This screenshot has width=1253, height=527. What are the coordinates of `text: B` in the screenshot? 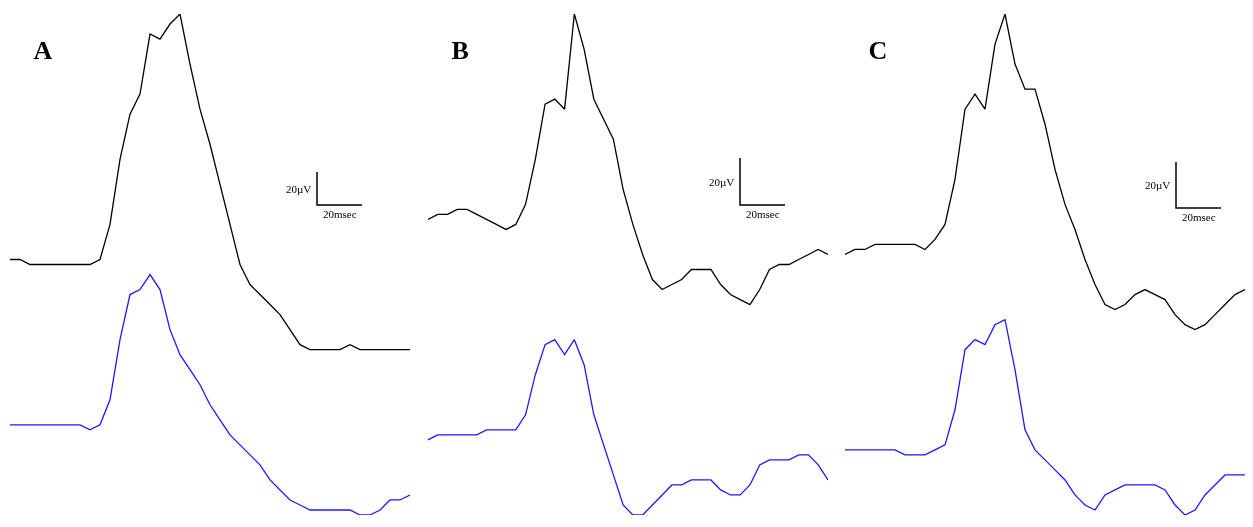 It's located at (460, 51).